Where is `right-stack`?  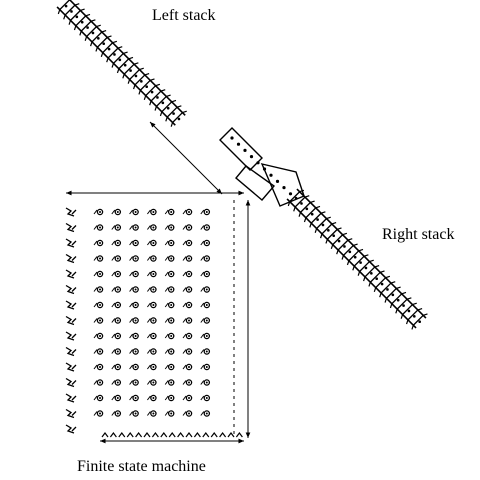
right-stack is located at coordinates (357, 259).